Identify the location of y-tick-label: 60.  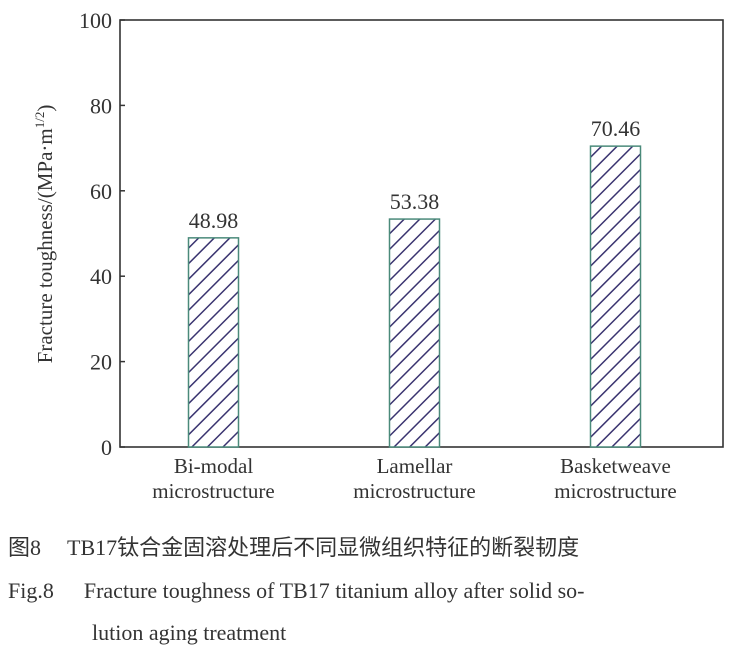
(101, 191).